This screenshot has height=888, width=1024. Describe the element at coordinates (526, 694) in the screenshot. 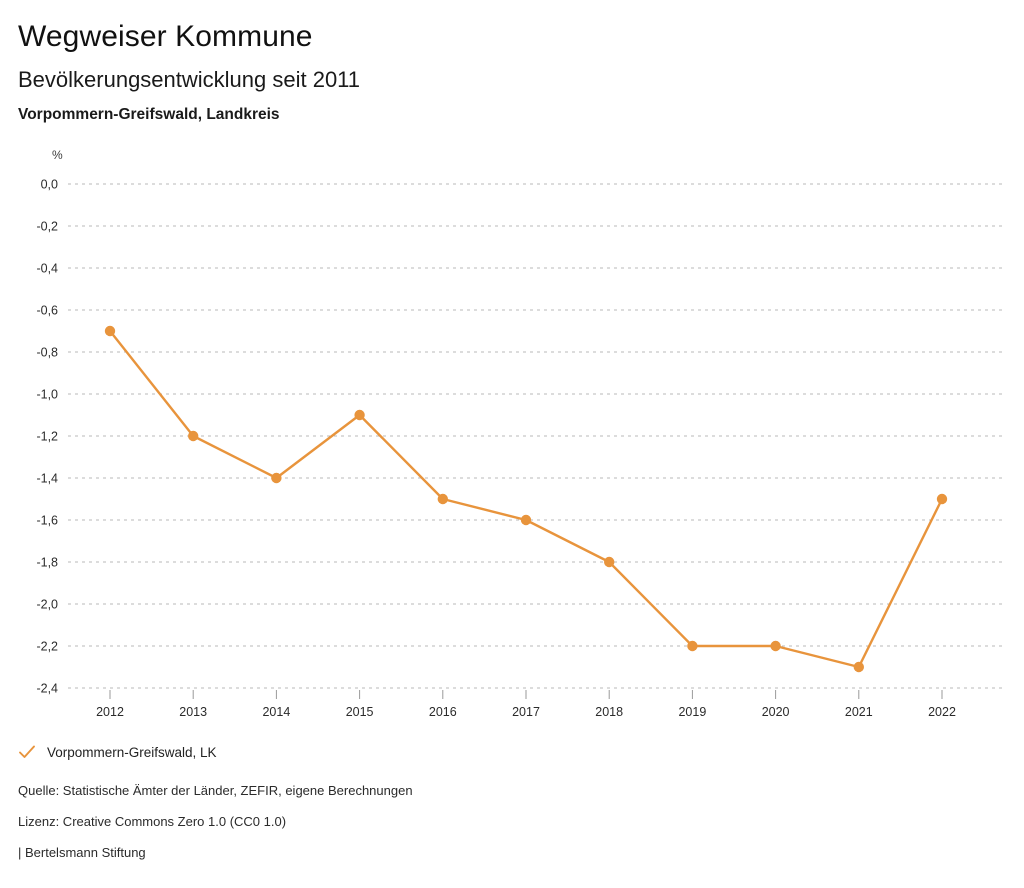

I see `x-axis-ticks-group` at that location.